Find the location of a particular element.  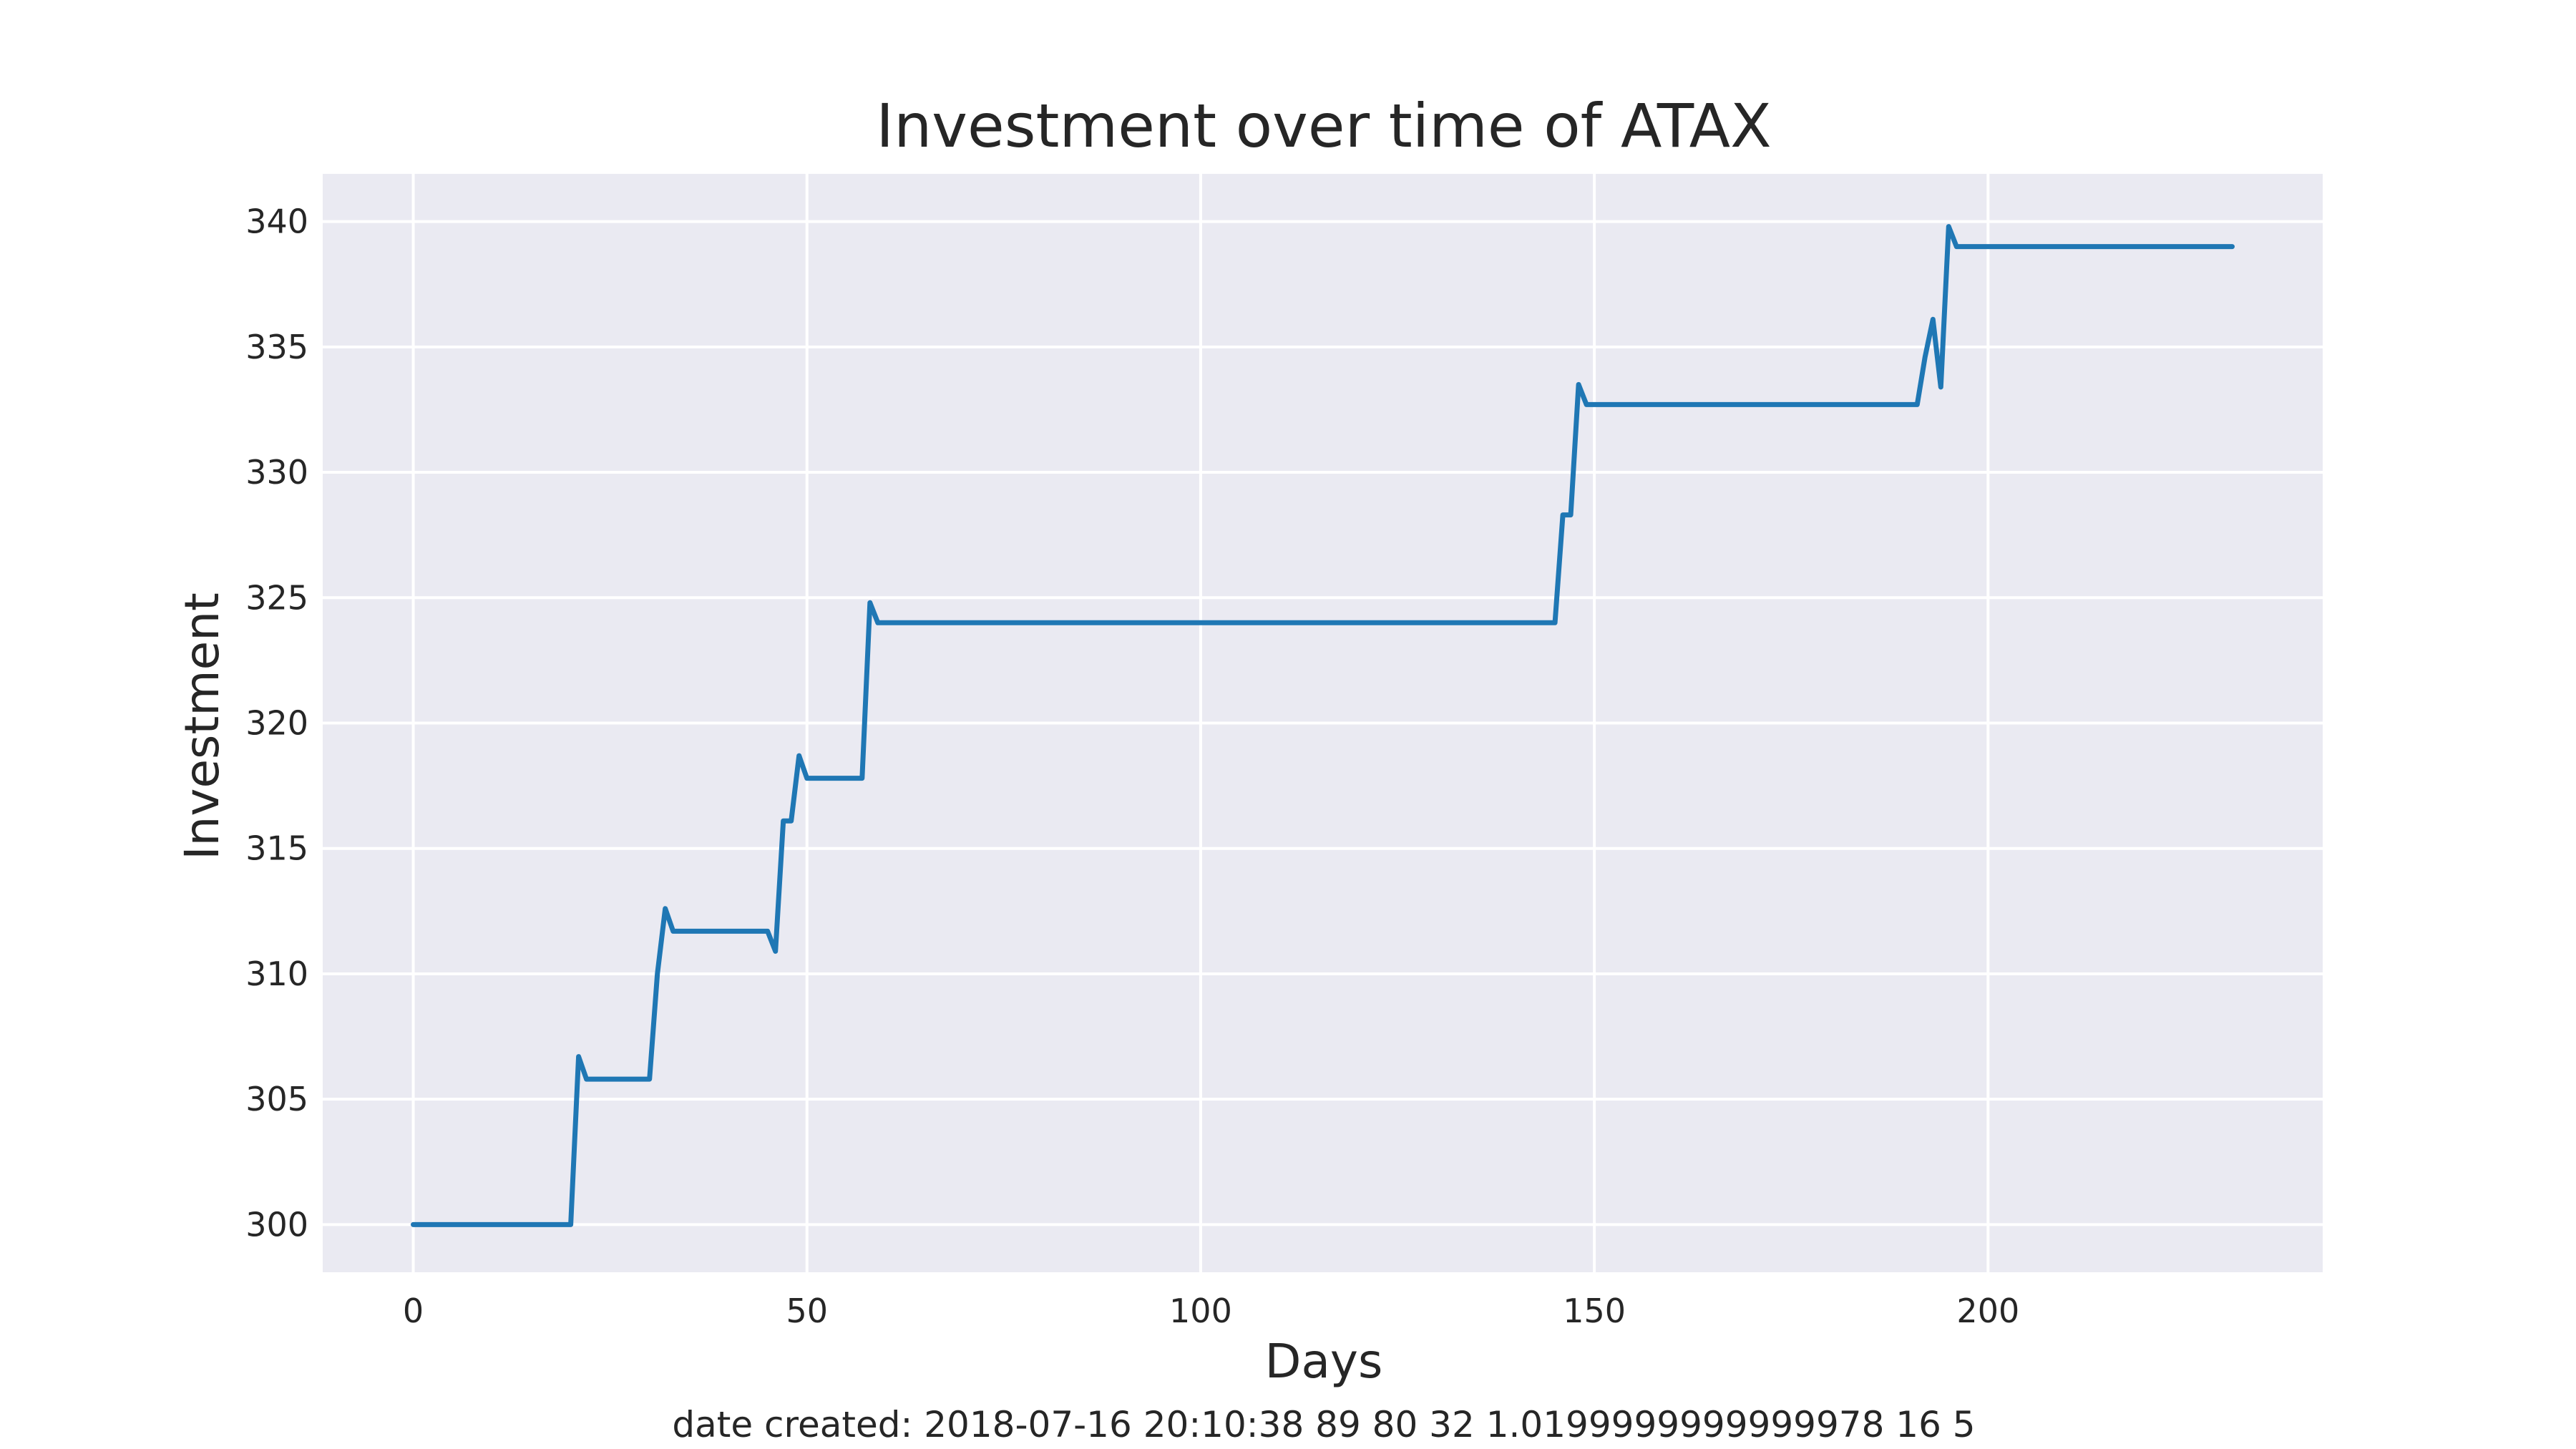

y-tick-label: 305 is located at coordinates (276, 1099).